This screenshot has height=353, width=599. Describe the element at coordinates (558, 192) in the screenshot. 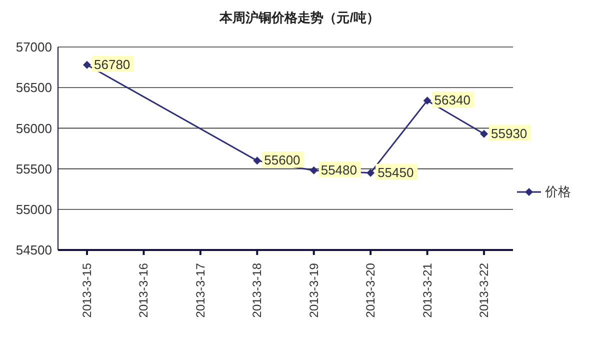

I see `legend-label: 价格` at that location.